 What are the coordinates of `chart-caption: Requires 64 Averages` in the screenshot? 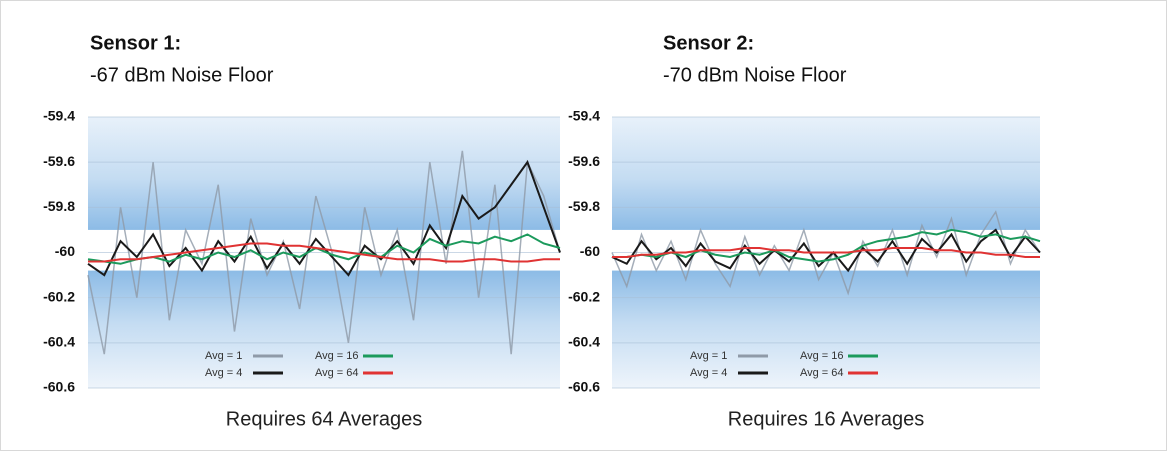 It's located at (324, 419).